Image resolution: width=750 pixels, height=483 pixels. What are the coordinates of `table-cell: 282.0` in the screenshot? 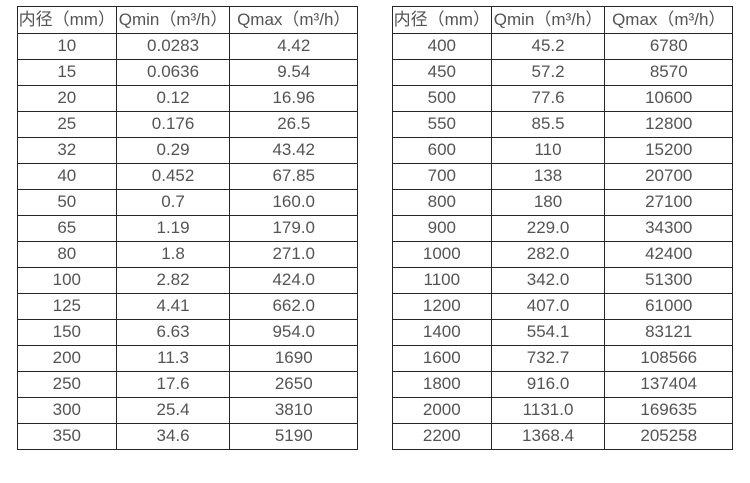 It's located at (548, 254).